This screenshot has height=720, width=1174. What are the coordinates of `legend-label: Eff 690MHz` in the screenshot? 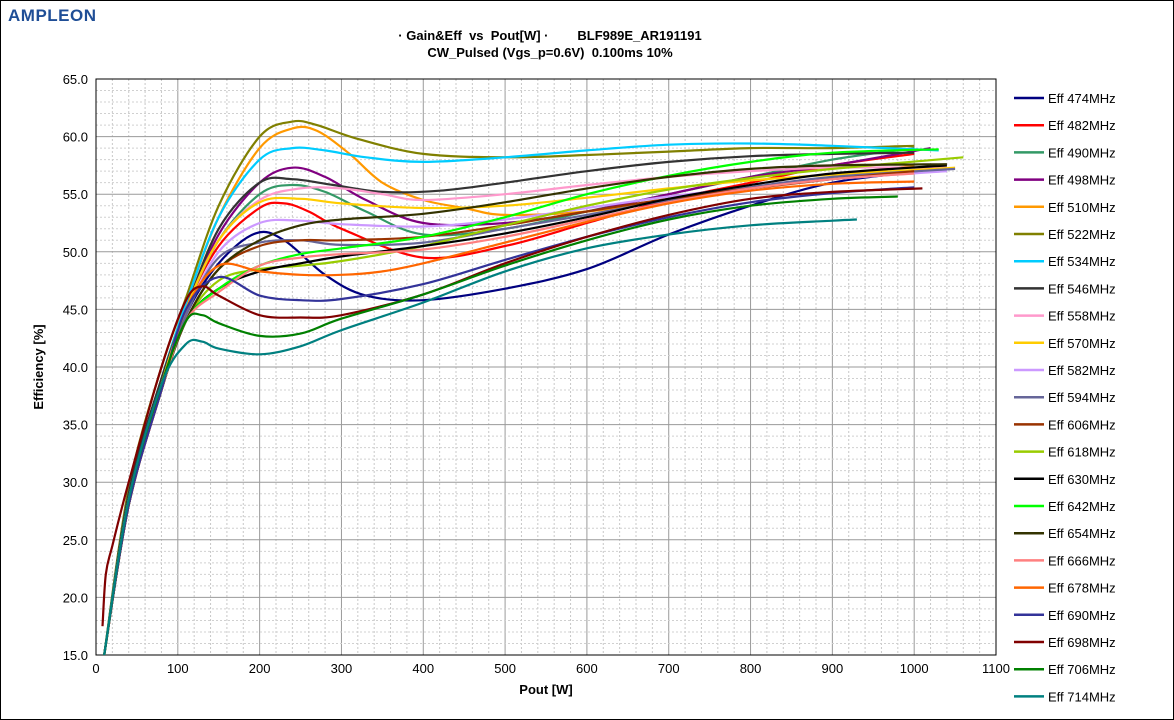 It's located at (1082, 615).